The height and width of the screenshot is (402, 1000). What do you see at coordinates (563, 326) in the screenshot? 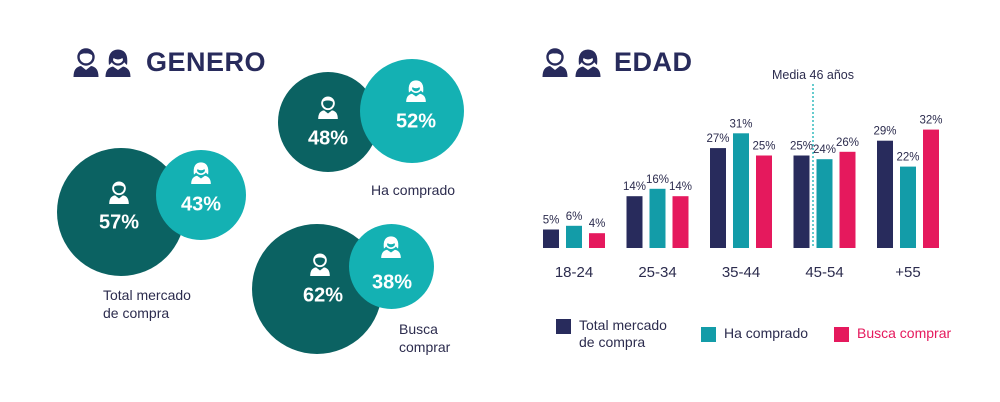
I see `legend-swatch-total` at bounding box center [563, 326].